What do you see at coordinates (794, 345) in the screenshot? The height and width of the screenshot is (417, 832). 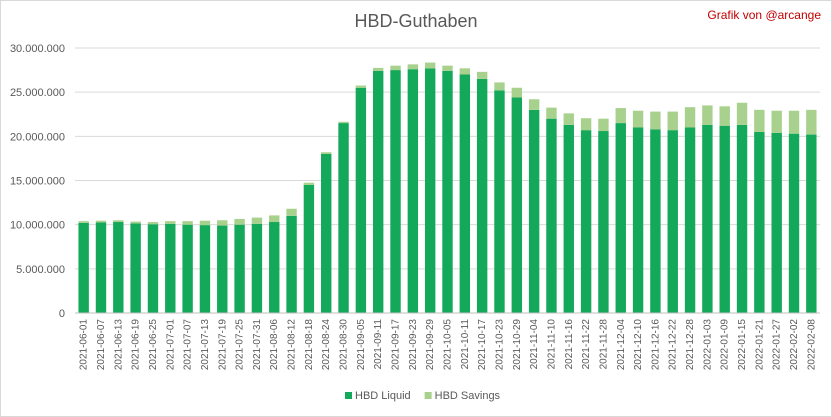 I see `x-tick-label: 2022-02-02` at bounding box center [794, 345].